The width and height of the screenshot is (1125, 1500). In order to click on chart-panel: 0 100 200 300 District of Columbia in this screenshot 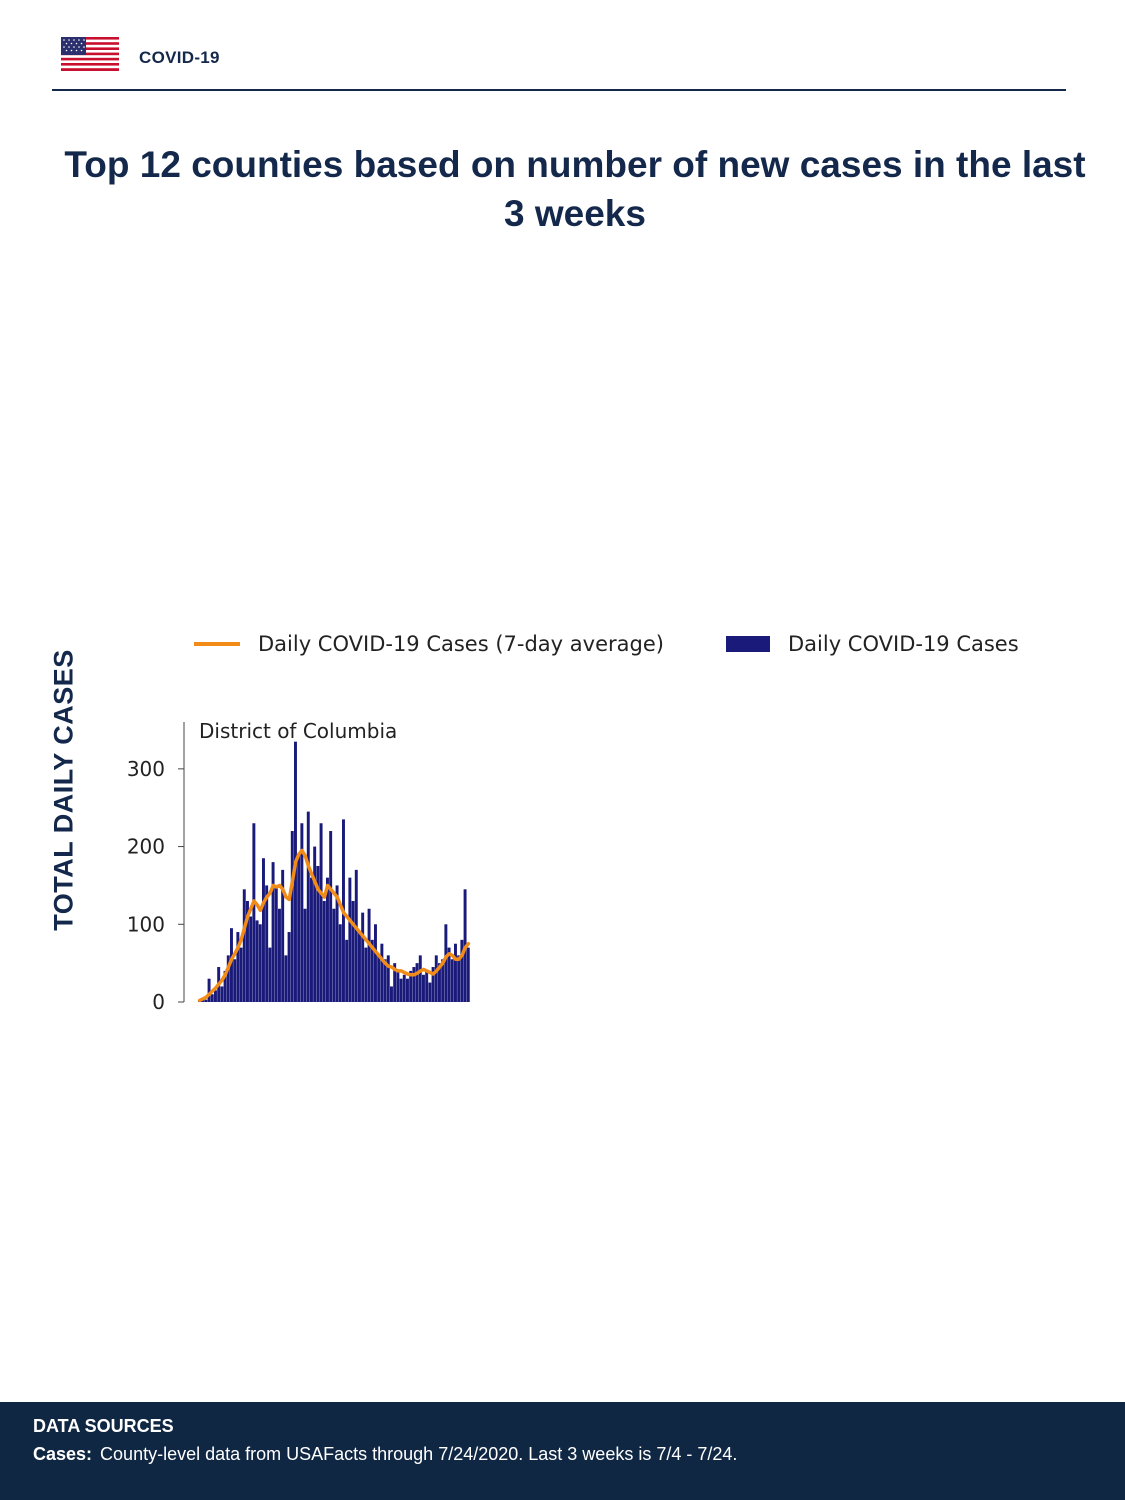, I will do `click(310, 865)`.